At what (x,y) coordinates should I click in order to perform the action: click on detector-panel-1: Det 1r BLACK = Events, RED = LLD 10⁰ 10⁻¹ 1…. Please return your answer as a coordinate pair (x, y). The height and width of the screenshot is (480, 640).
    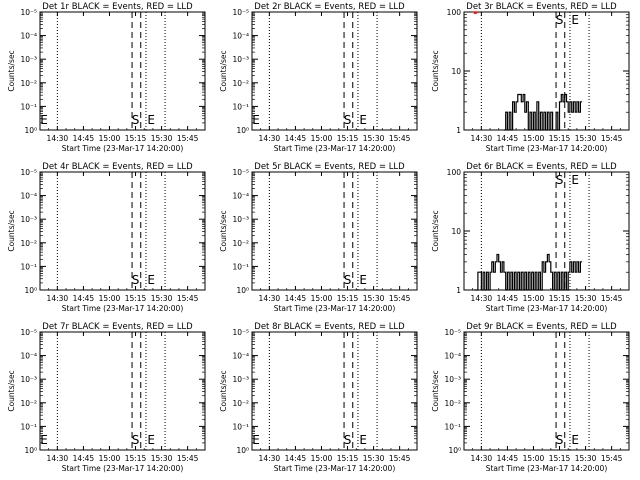
    Looking at the image, I should click on (106, 77).